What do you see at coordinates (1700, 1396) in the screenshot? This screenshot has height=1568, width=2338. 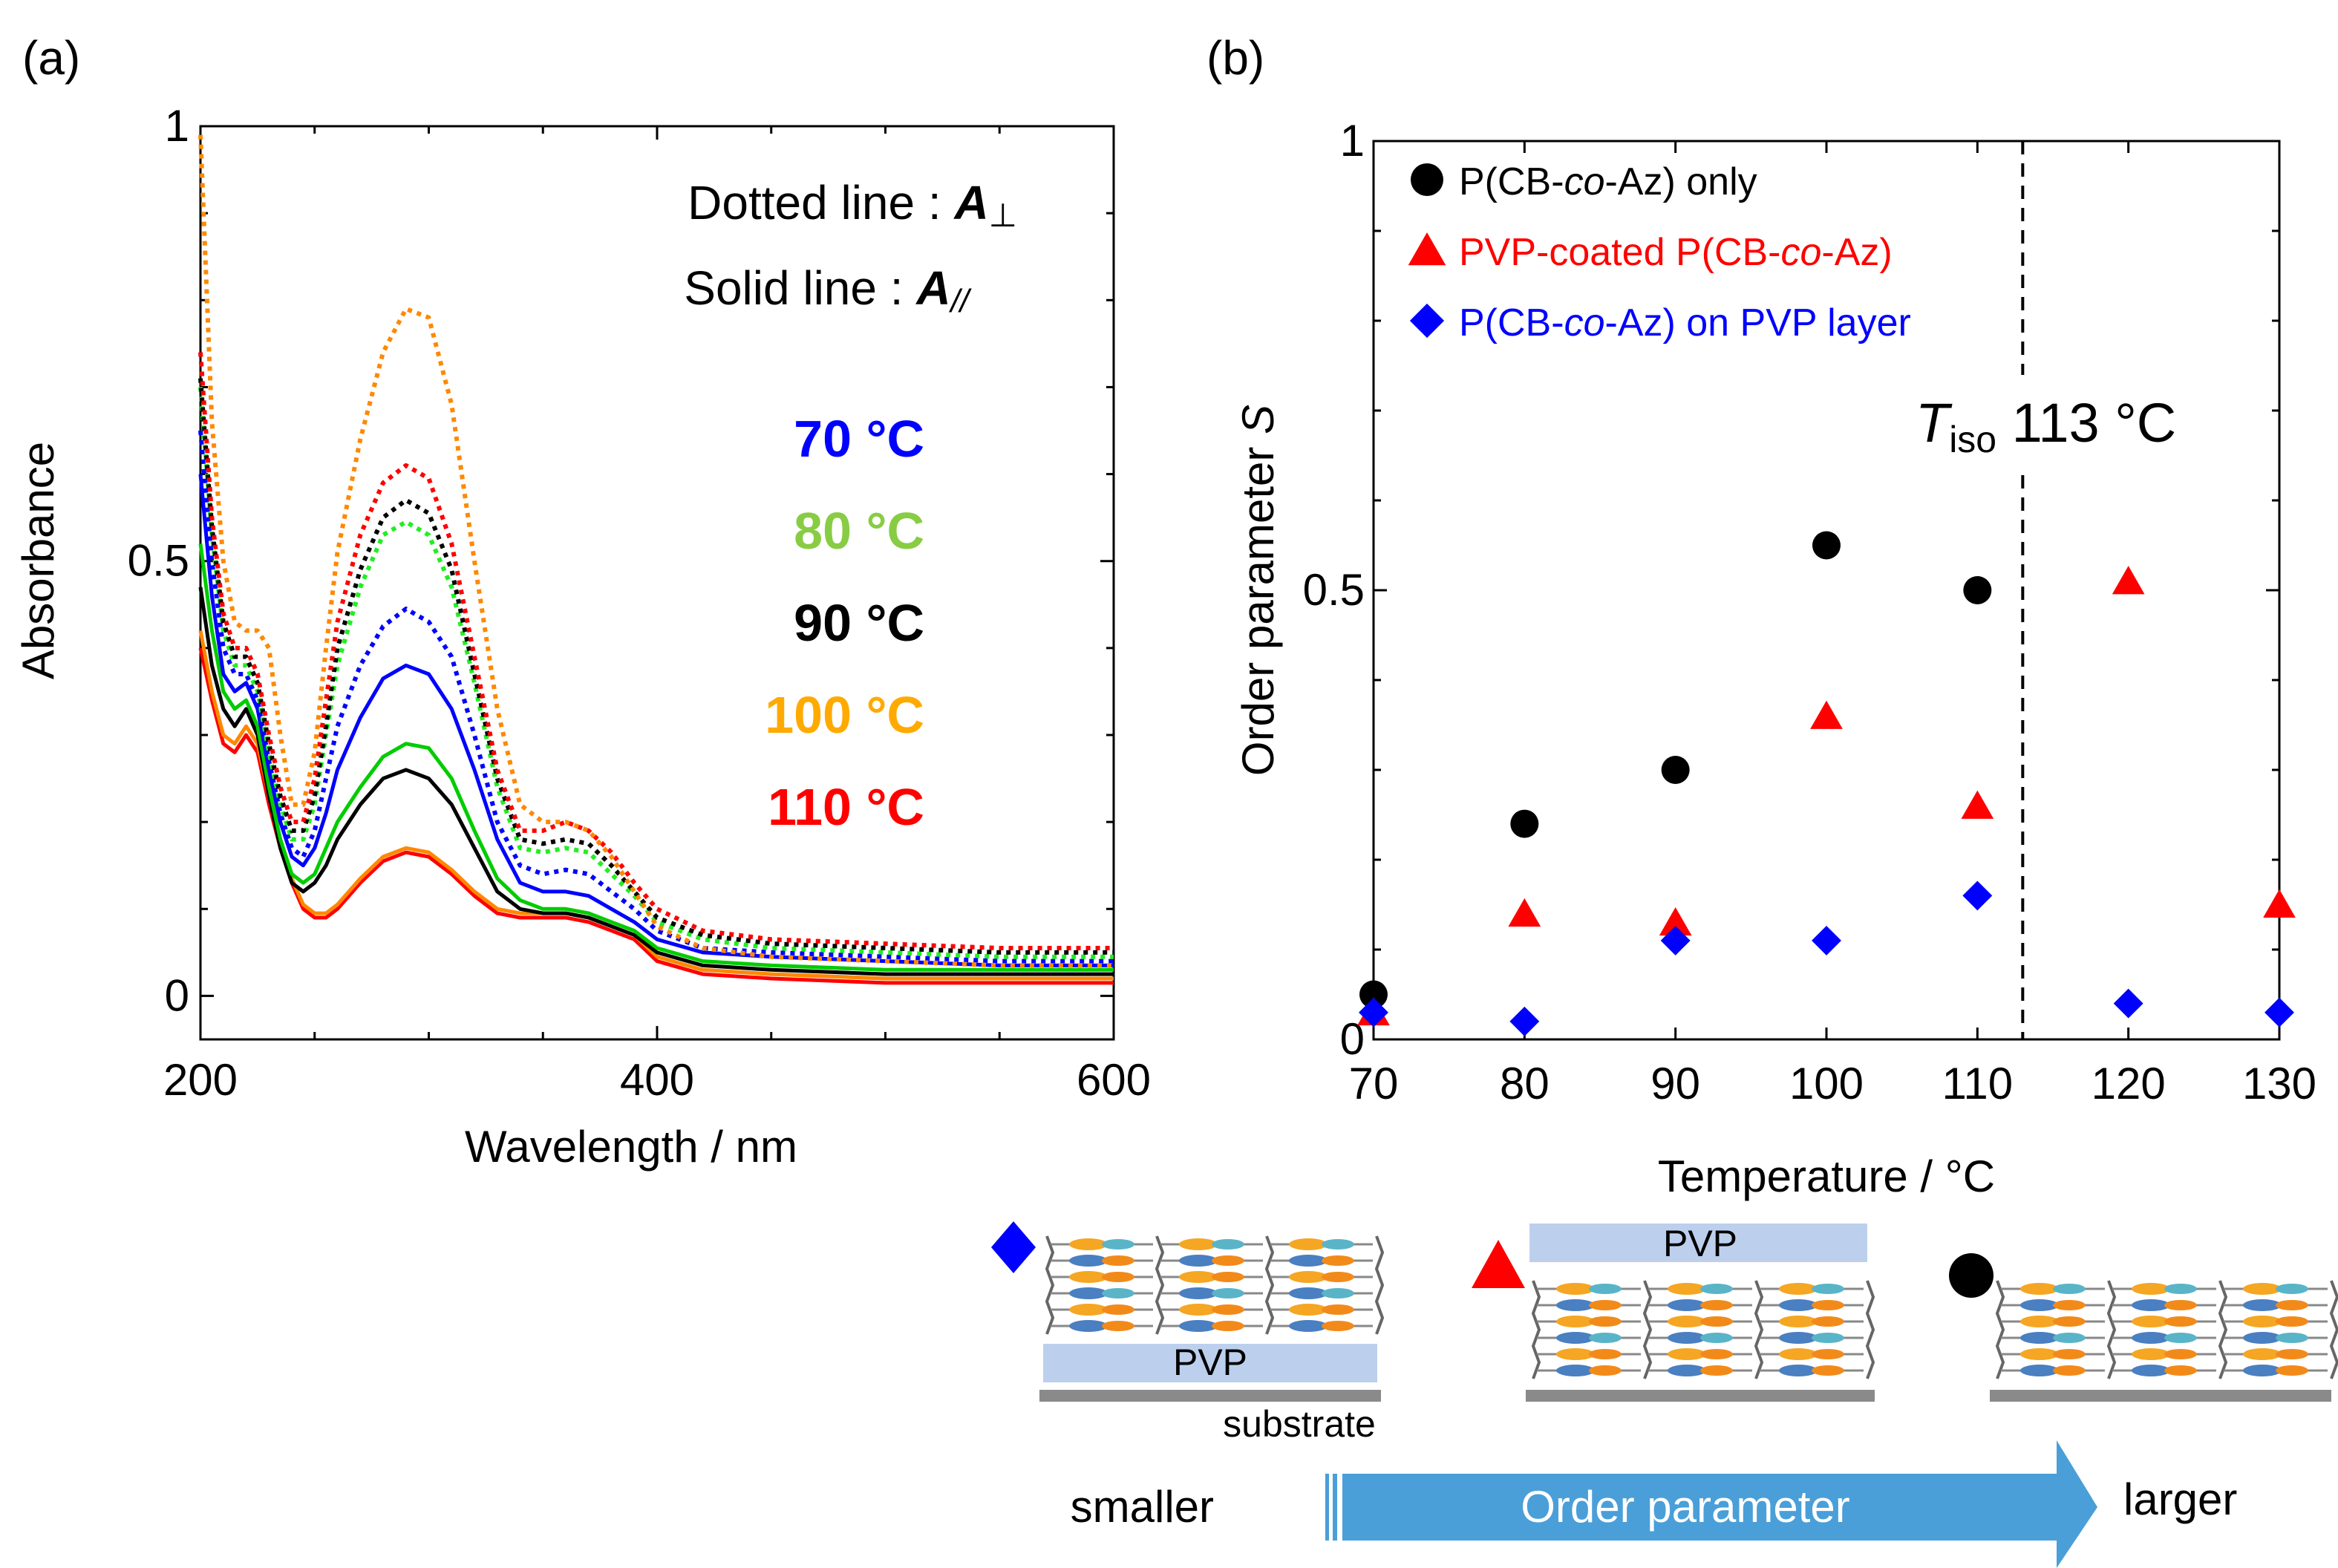 I see `substrate-middle` at bounding box center [1700, 1396].